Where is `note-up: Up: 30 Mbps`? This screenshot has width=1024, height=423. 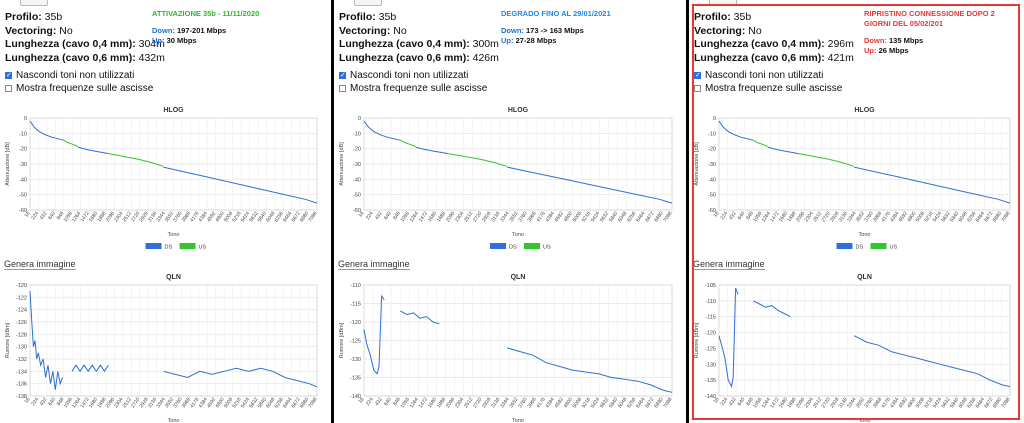
note-up: Up: 30 Mbps is located at coordinates (205, 41).